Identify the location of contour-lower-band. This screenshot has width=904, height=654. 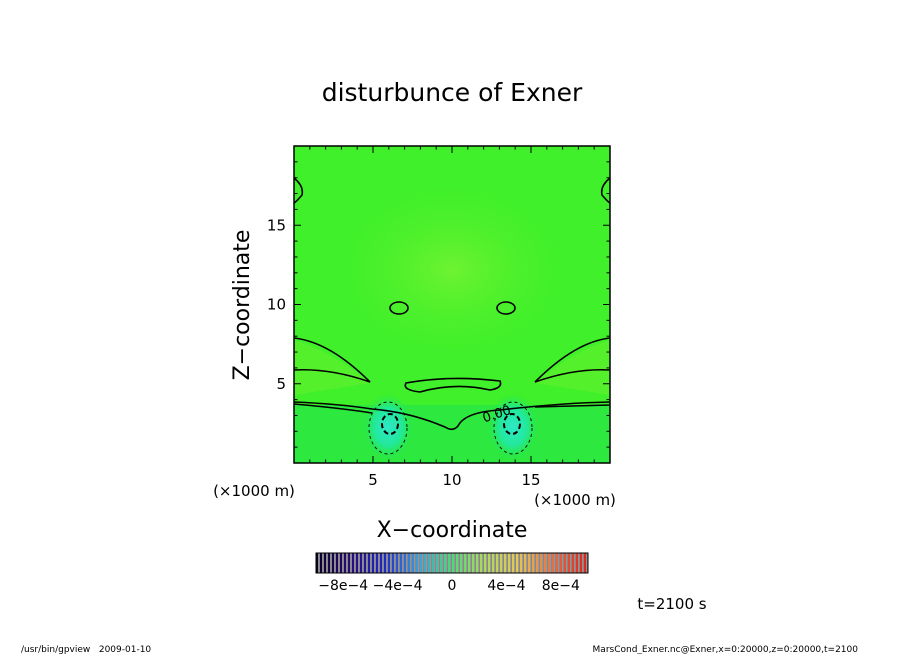
(452, 416).